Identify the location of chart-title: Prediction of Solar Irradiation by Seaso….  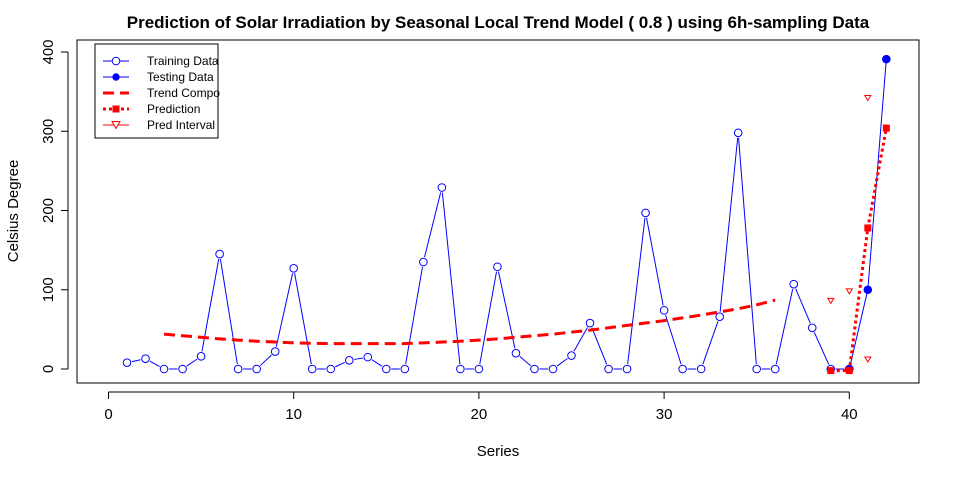
(498, 22).